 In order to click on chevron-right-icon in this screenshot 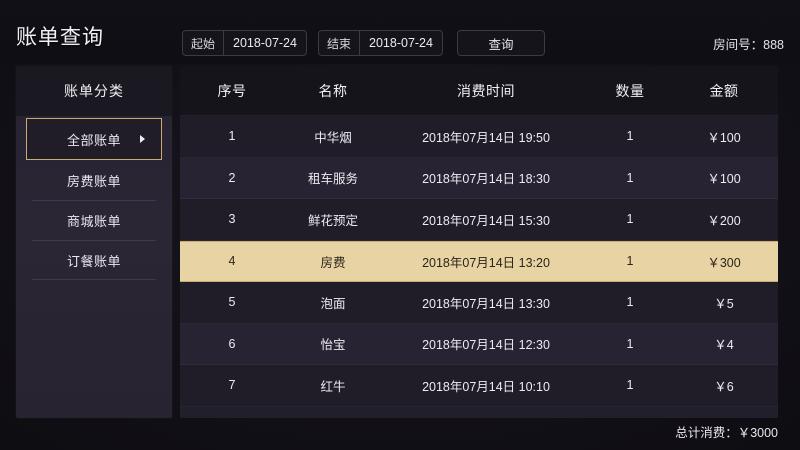, I will do `click(142, 139)`.